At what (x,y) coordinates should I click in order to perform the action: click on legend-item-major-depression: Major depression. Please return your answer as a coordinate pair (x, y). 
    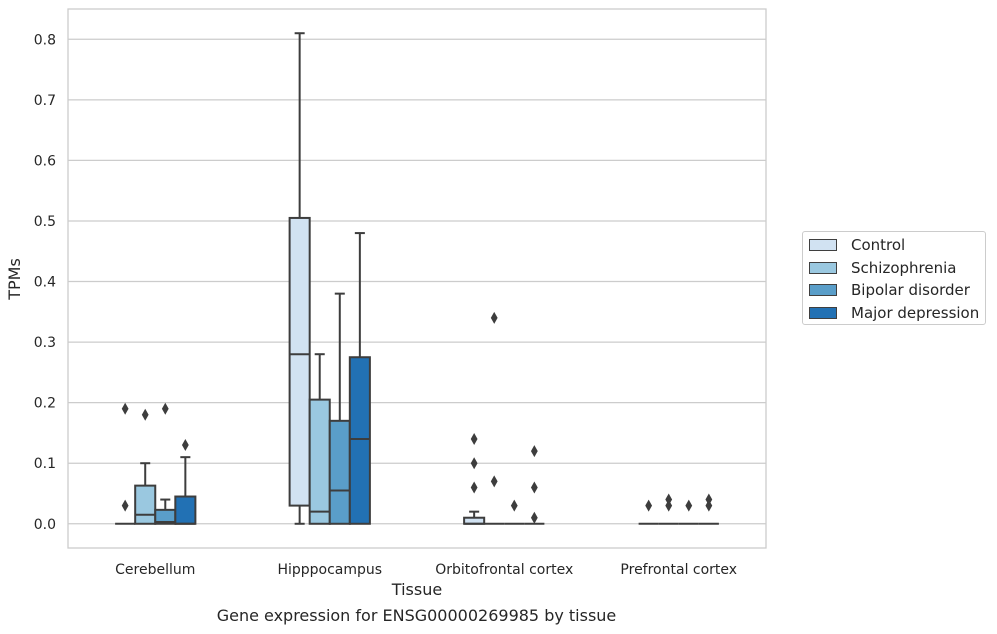
    Looking at the image, I should click on (894, 313).